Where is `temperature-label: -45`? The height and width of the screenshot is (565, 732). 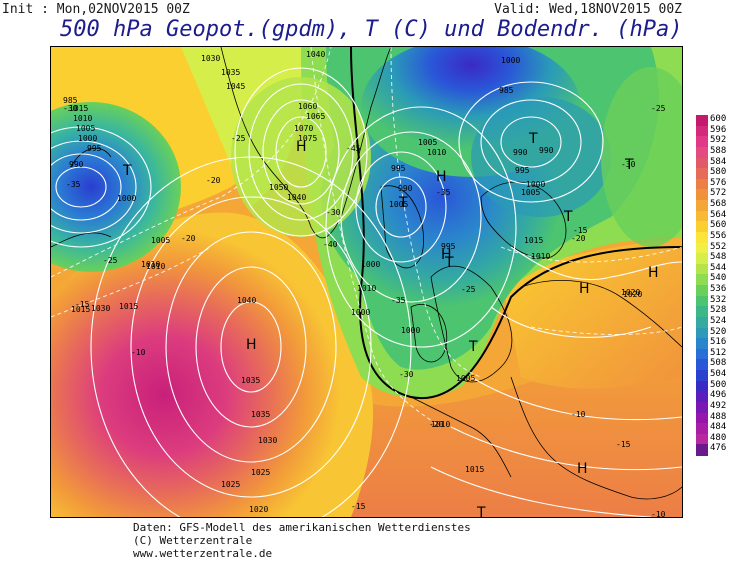 temperature-label: -45 is located at coordinates (353, 148).